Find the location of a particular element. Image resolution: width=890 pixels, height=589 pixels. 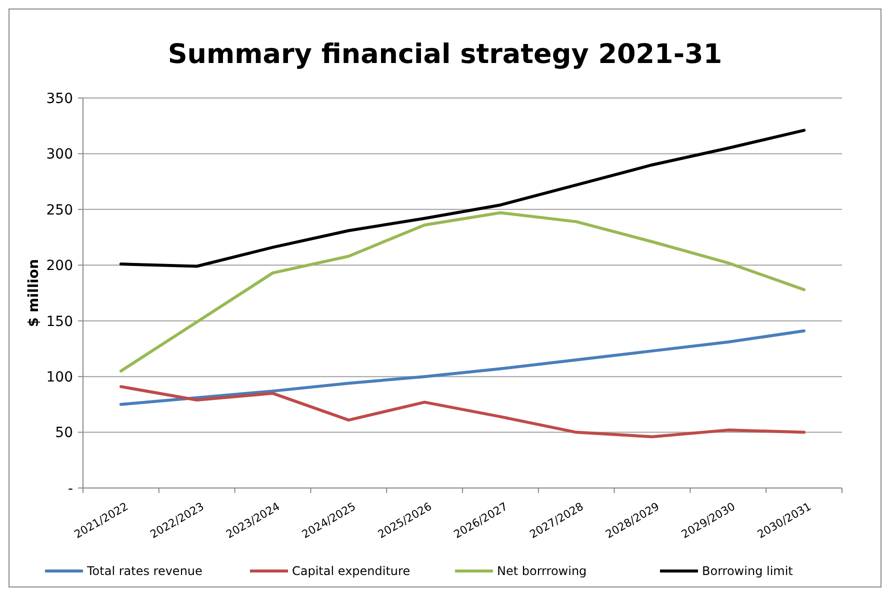

y-tick-label: 300 is located at coordinates (59, 154).